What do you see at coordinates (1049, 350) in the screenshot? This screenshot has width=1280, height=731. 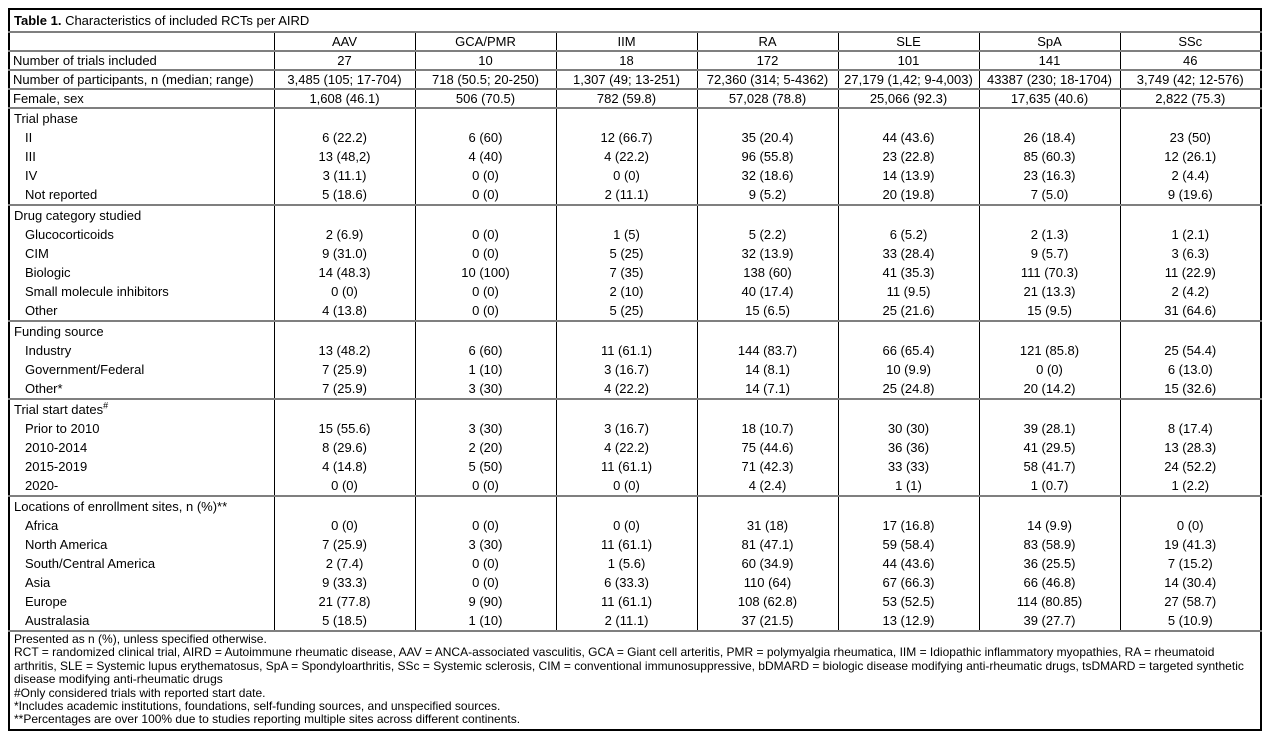 I see `cell-value: 121 (85.8)` at bounding box center [1049, 350].